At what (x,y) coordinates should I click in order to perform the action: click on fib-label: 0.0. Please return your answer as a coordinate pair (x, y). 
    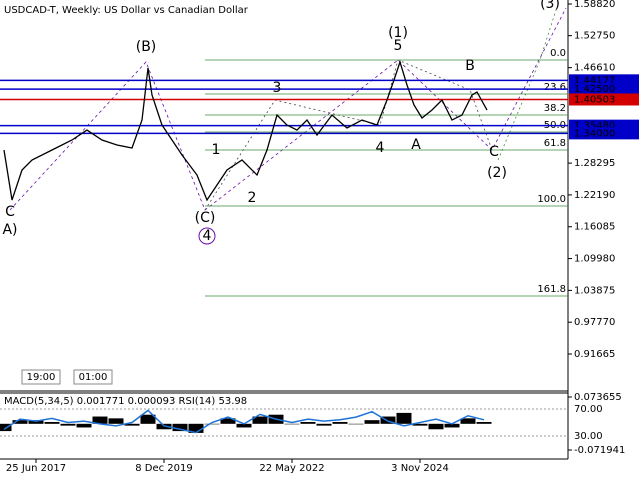
    Looking at the image, I should click on (558, 53).